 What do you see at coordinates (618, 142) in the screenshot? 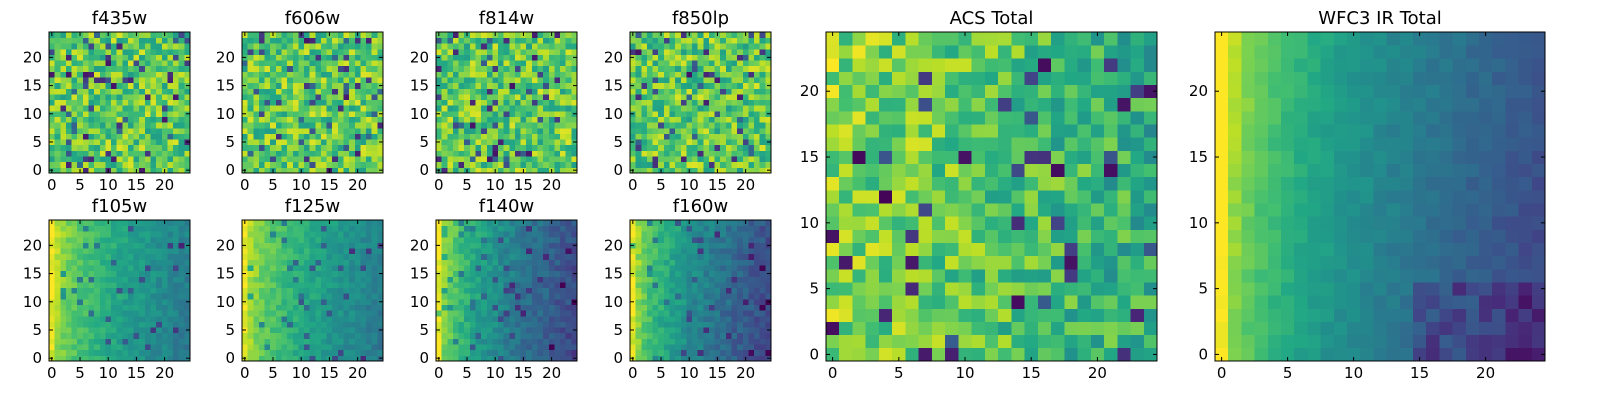
I see `y-tick-label: 5` at bounding box center [618, 142].